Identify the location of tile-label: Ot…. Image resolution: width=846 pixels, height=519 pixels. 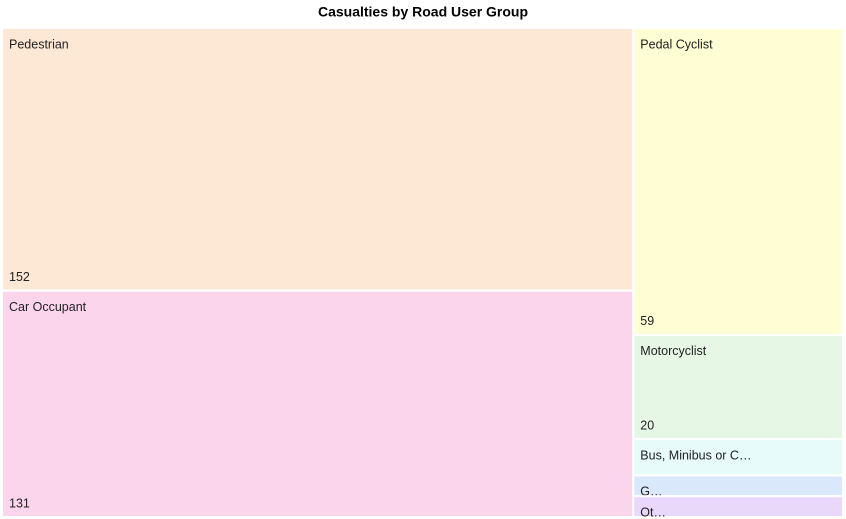
(653, 512).